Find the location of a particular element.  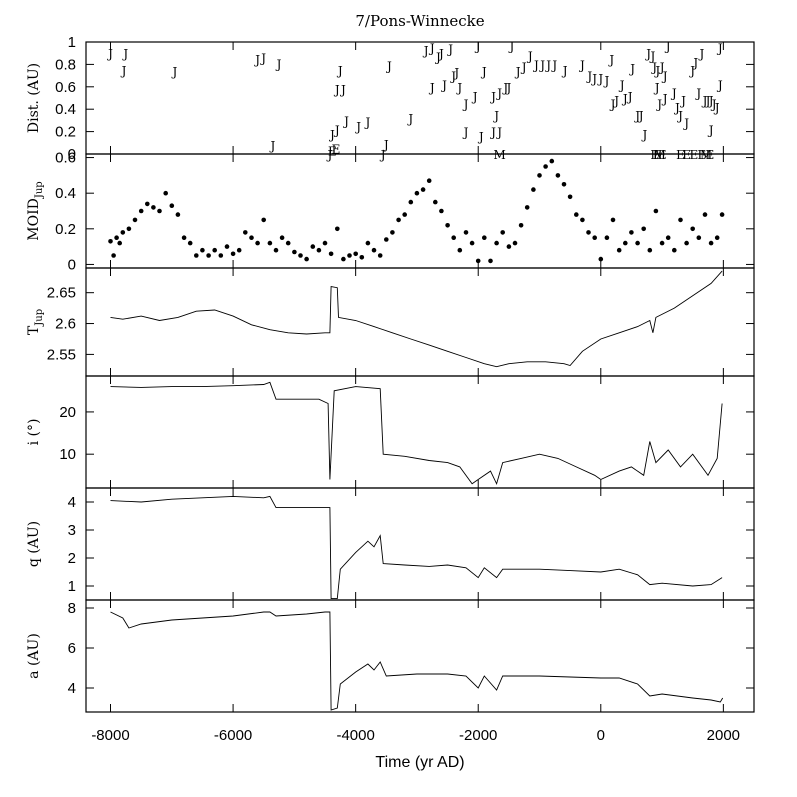

encounter-mark-82: J is located at coordinates (679, 116).